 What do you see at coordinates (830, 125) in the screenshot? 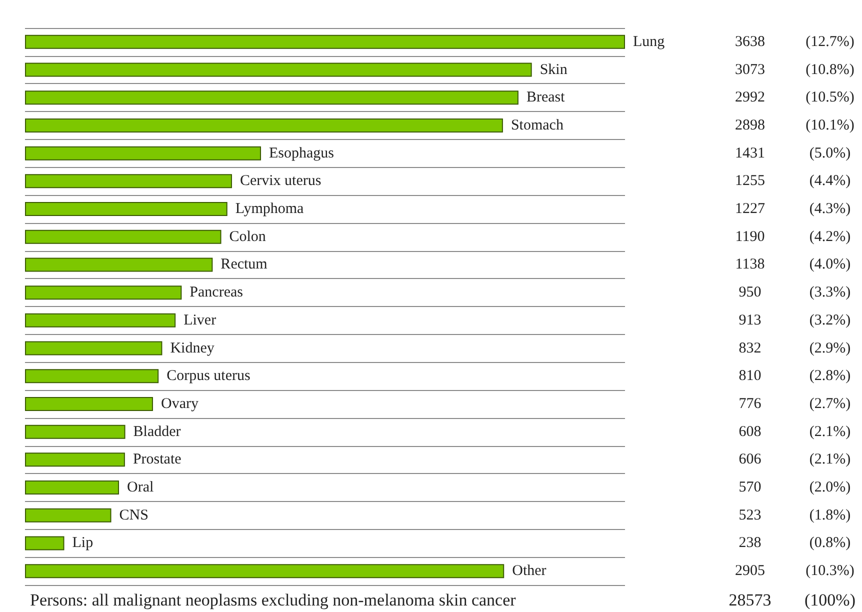
I see `text: (10.1%)` at bounding box center [830, 125].